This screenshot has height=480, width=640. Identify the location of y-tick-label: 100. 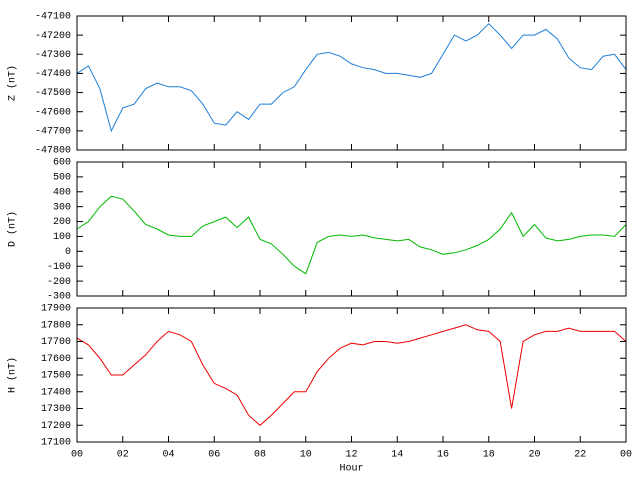
(62, 237).